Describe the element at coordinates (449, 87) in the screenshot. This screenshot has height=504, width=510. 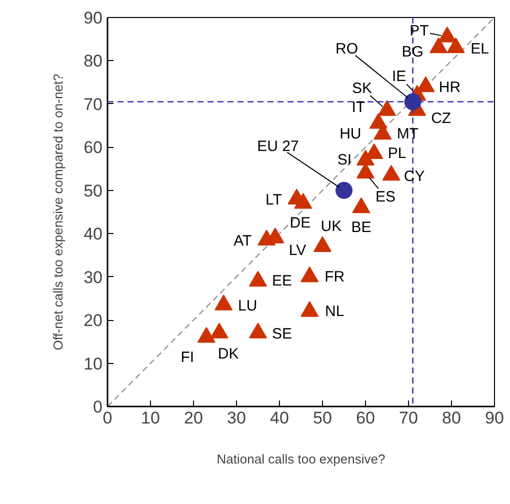
I see `annotation: HR` at that location.